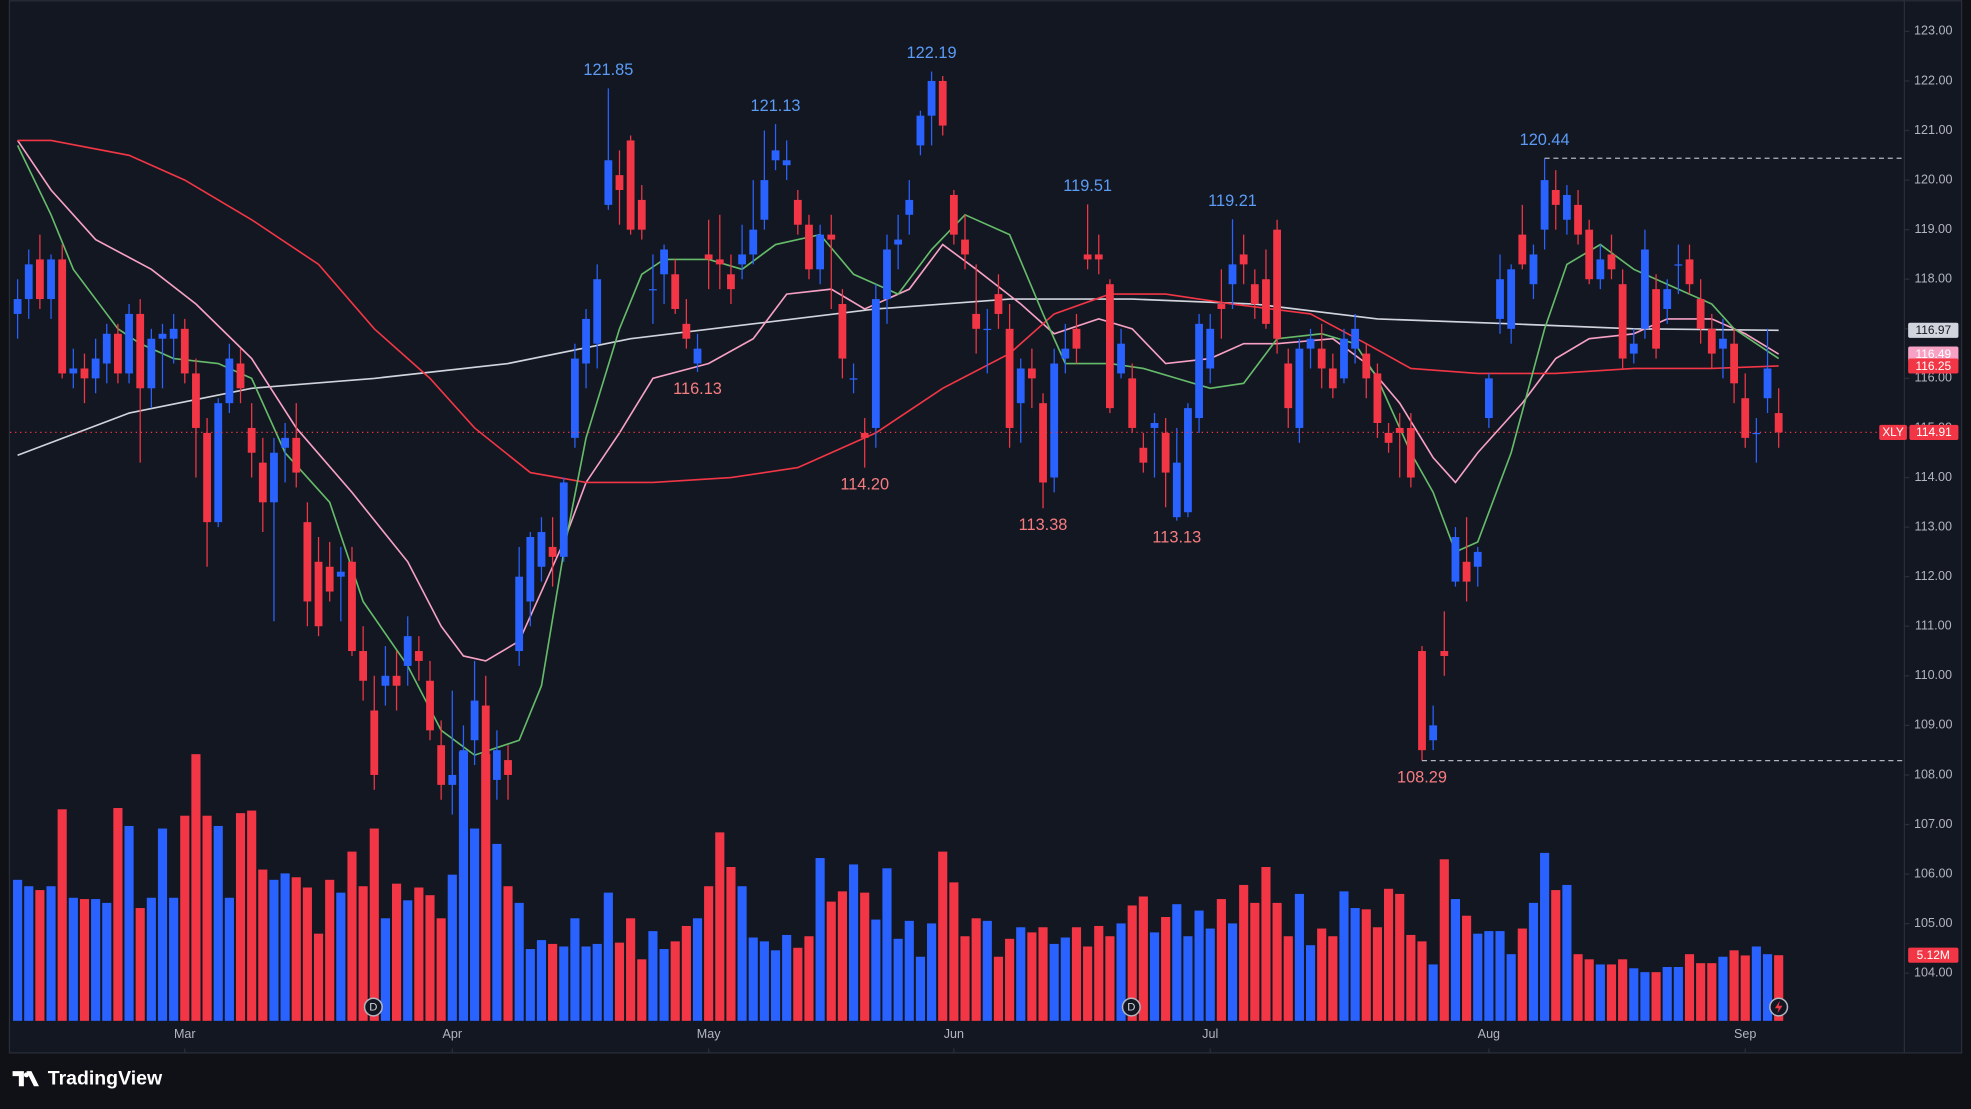  Describe the element at coordinates (1893, 432) in the screenshot. I see `symbol-label: XLY` at that location.